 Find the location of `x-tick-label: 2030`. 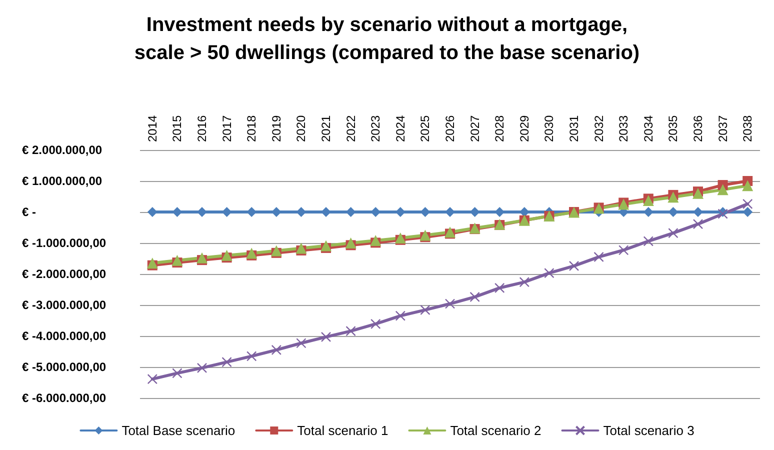

x-tick-label: 2030 is located at coordinates (549, 128).